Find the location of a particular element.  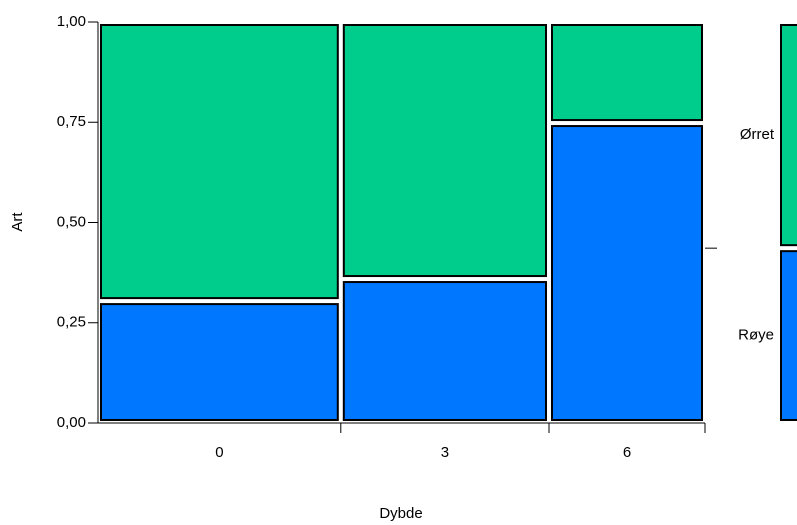

y-tick-label: 0,75 is located at coordinates (71, 121).